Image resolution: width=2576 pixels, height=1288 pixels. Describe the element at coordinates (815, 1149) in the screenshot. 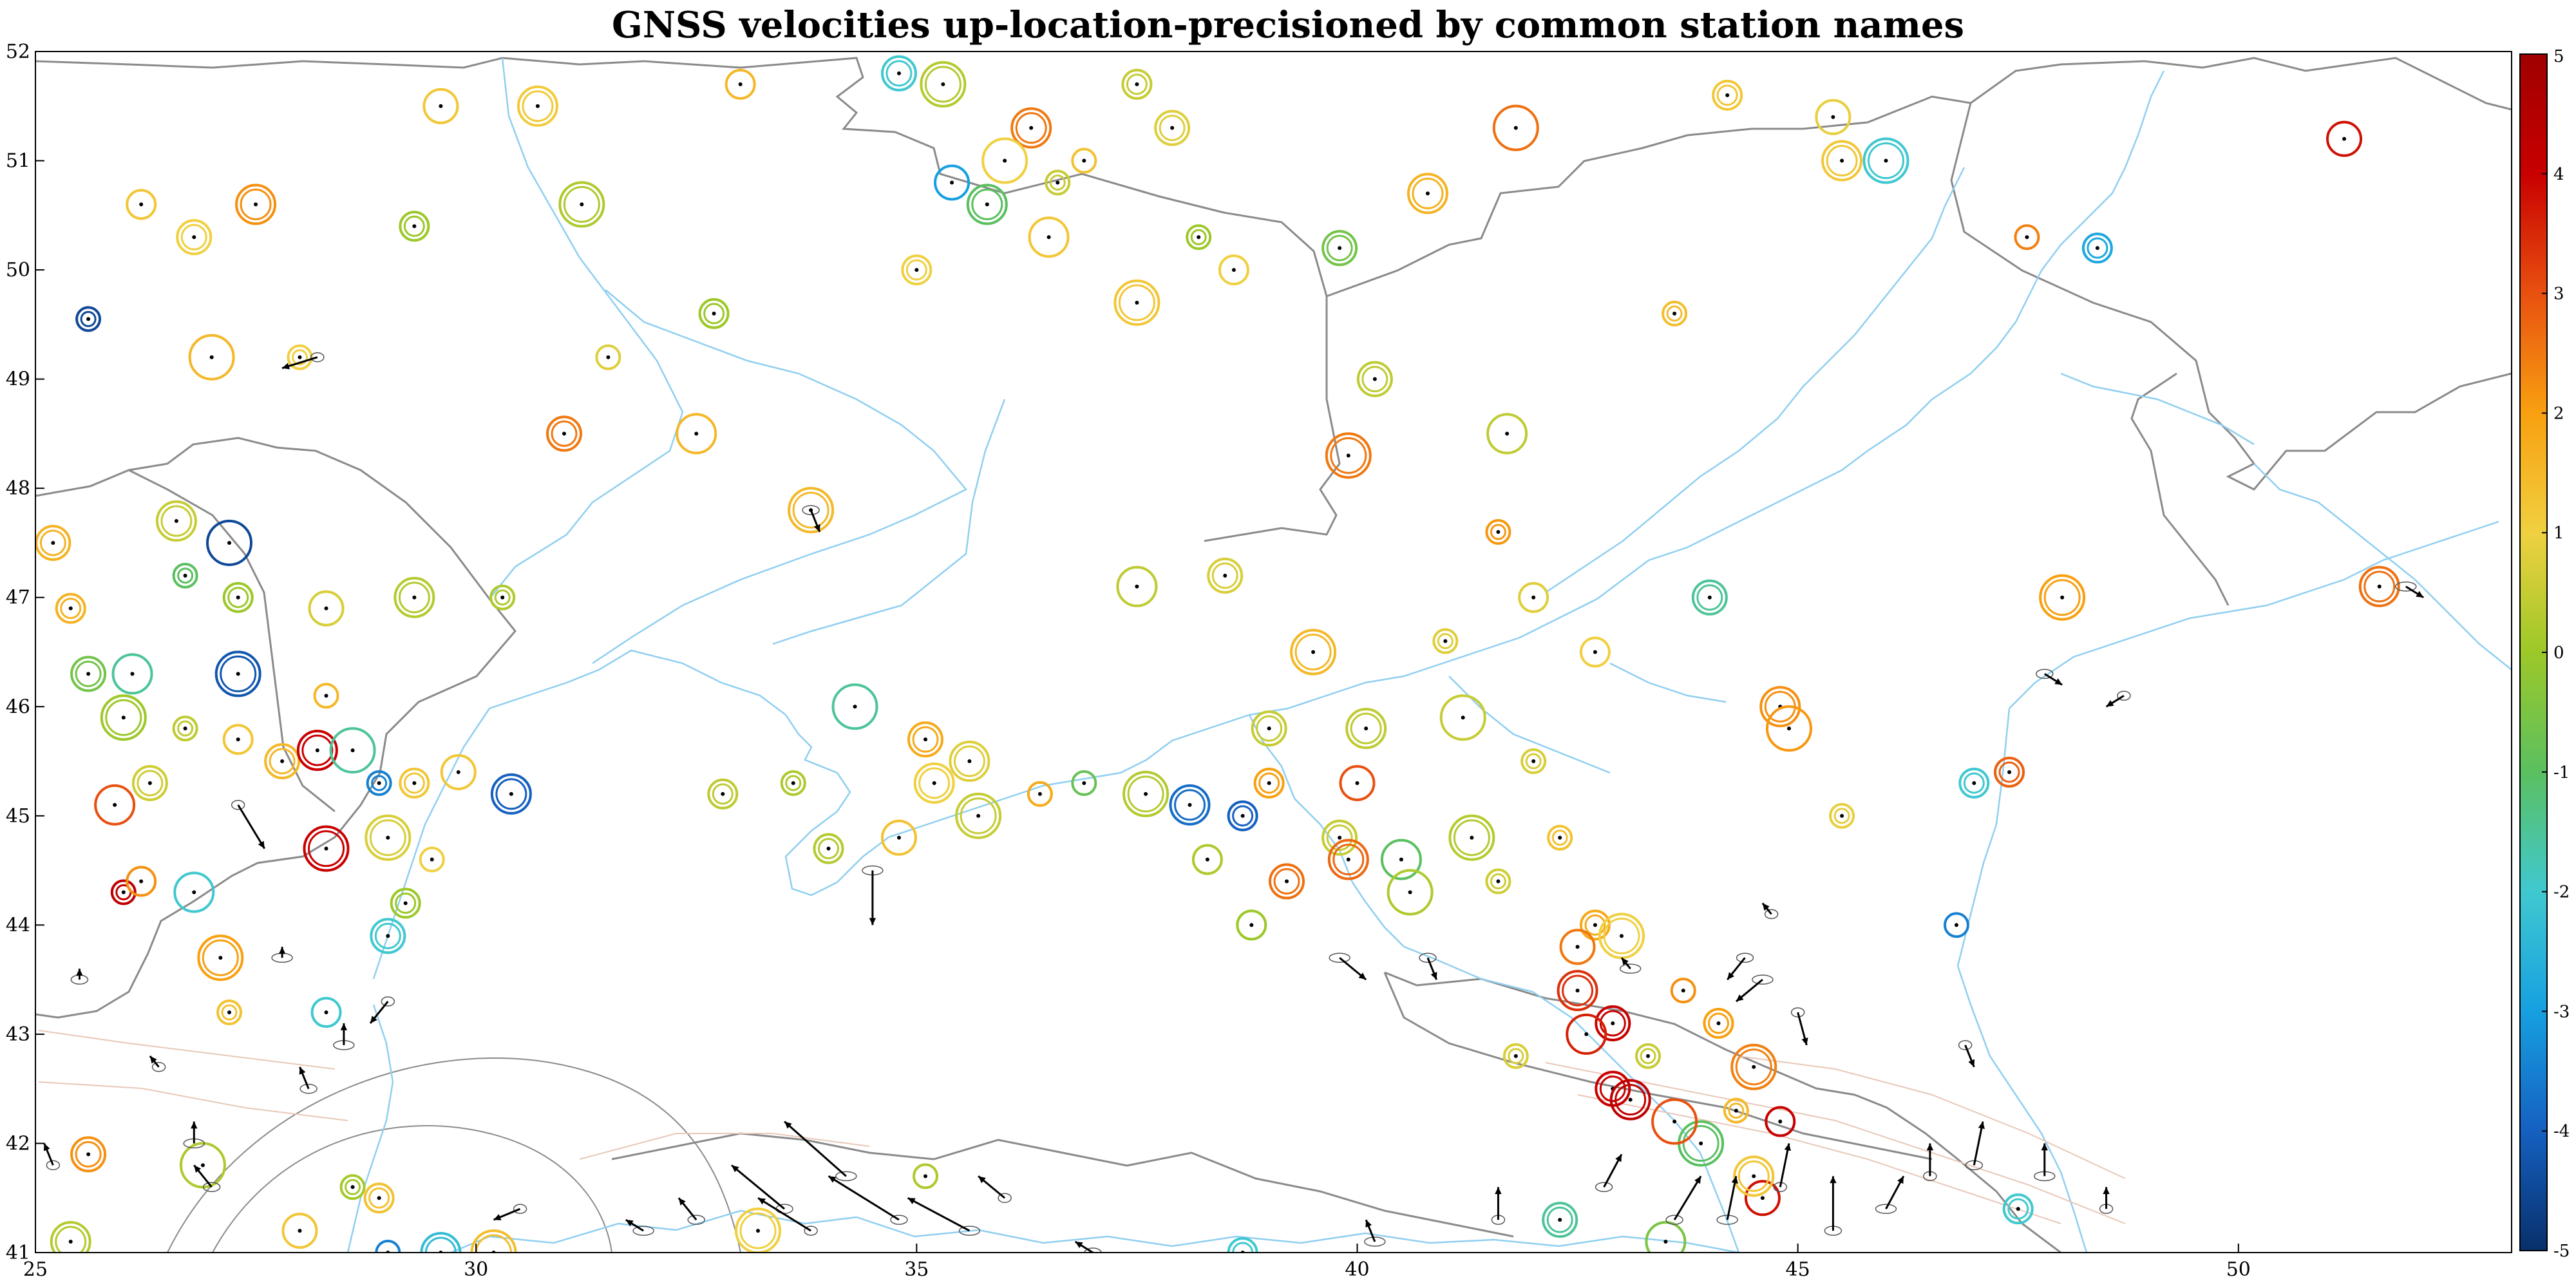

I see `vector-shaft` at that location.